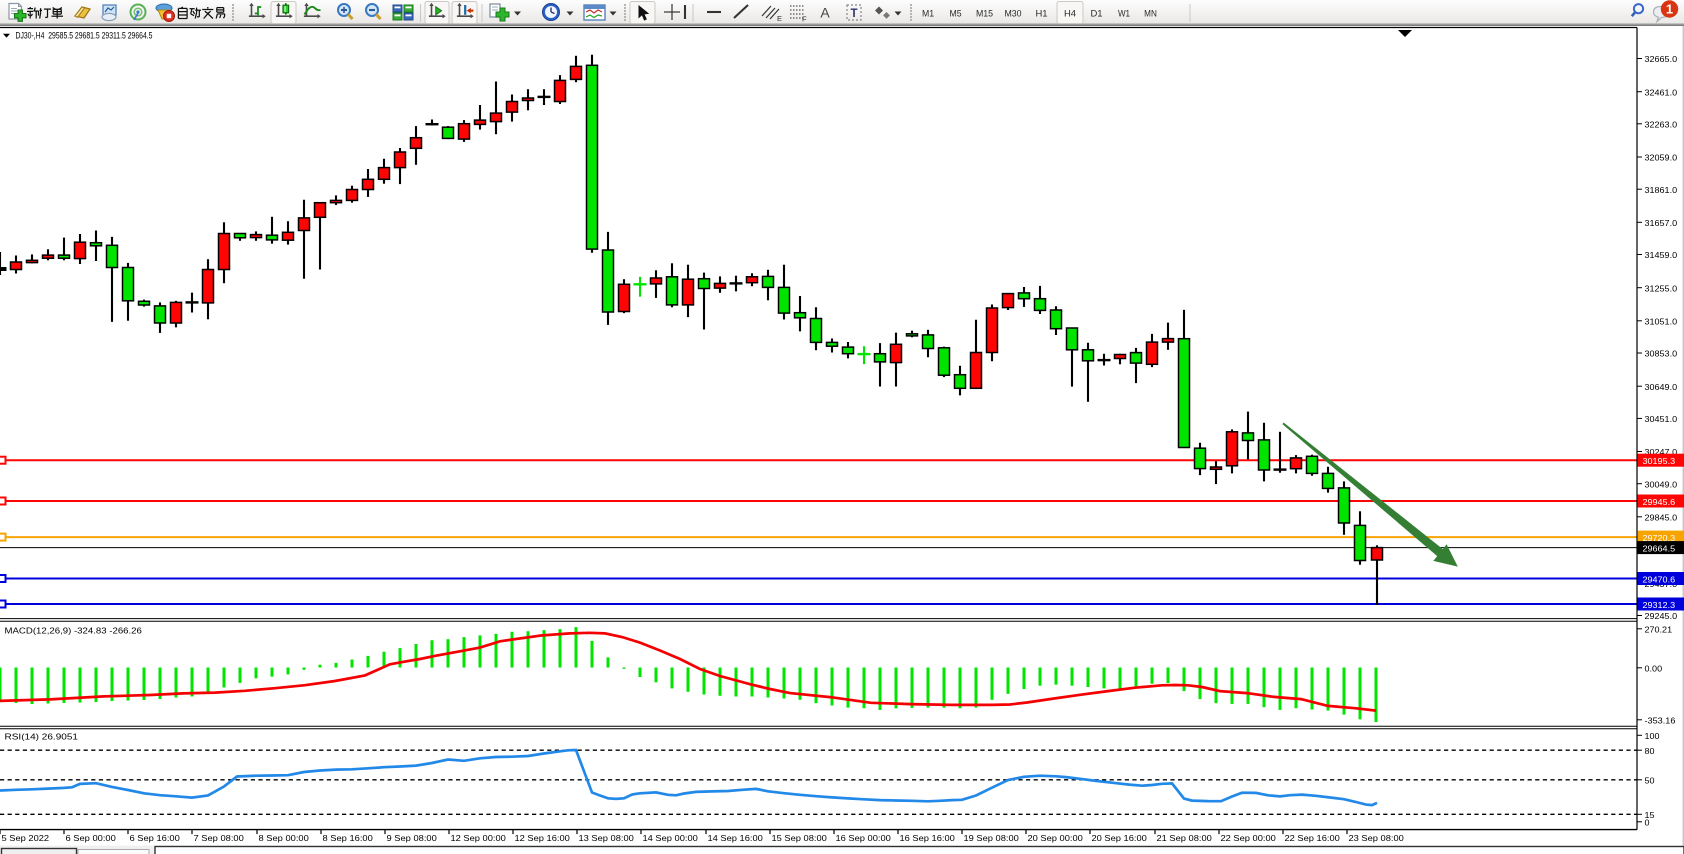 The image size is (1684, 854). I want to click on svg-text: 30853.0, so click(1661, 354).